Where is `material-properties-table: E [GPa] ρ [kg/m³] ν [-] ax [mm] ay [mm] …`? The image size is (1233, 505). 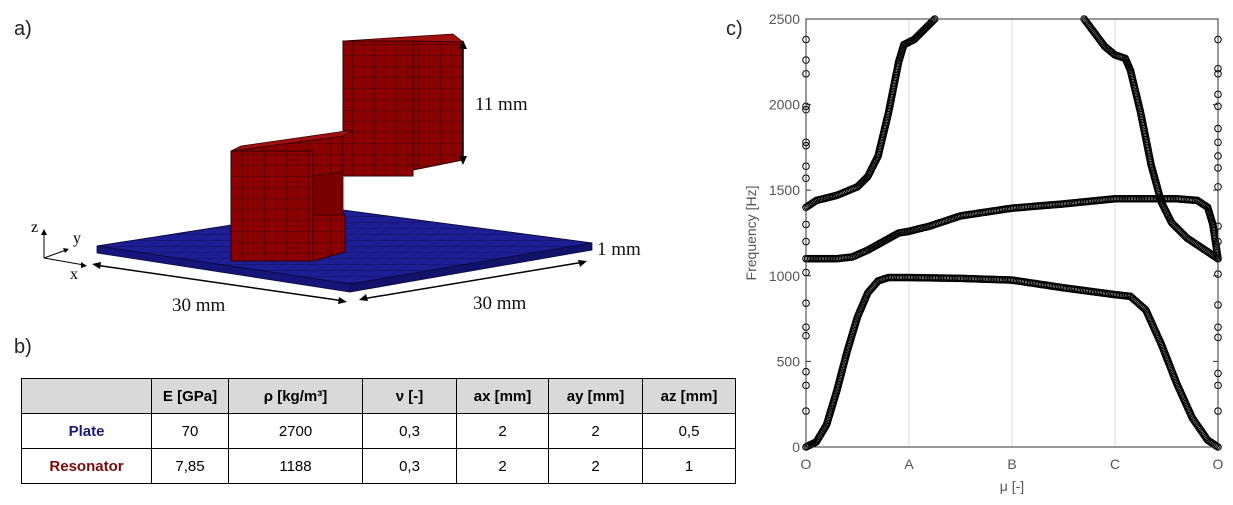
material-properties-table: E [GPa] ρ [kg/m³] ν [-] ax [mm] ay [mm] … is located at coordinates (378, 431).